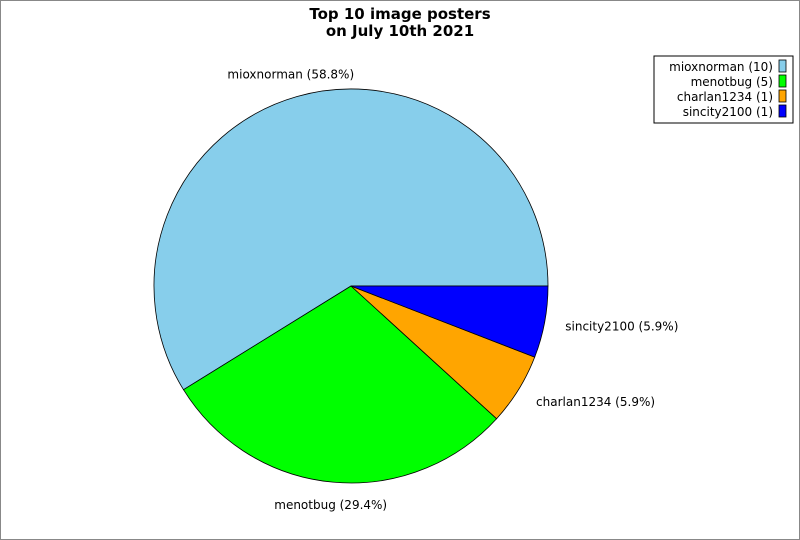 The width and height of the screenshot is (800, 540). What do you see at coordinates (725, 97) in the screenshot?
I see `legend-label-charlan1234: charlan1234 (1)` at bounding box center [725, 97].